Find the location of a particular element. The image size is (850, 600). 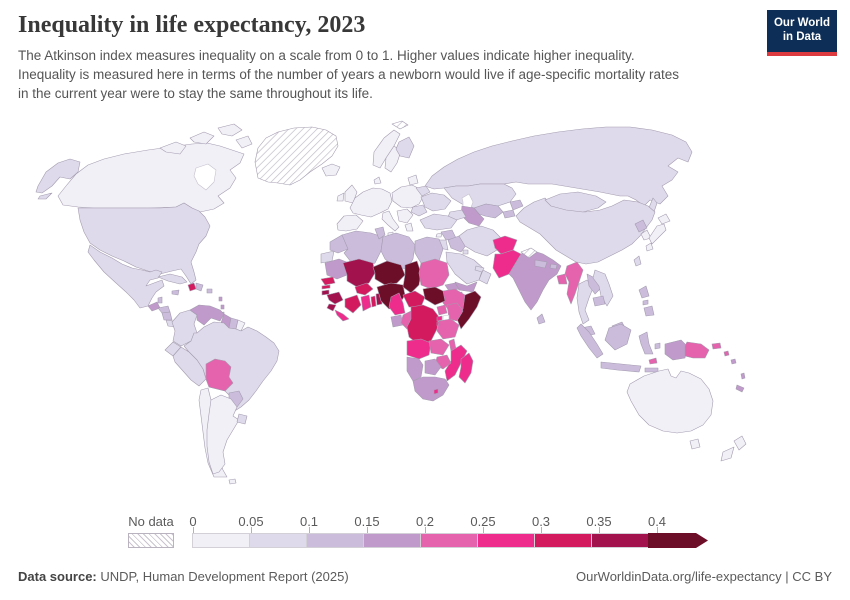

country-vietnam is located at coordinates (603, 288).